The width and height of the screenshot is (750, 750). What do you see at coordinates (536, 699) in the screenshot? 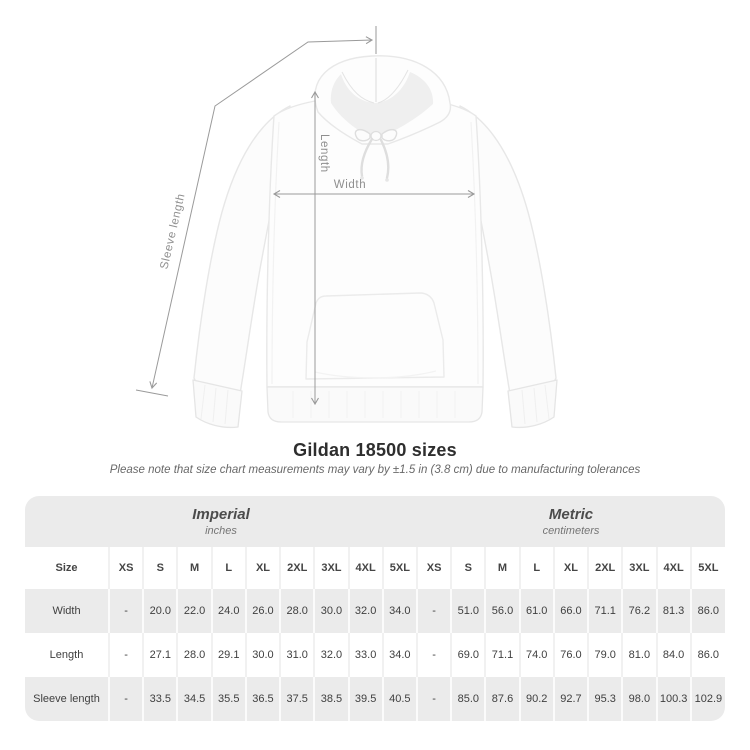
I see `value-cell: 90.2` at bounding box center [536, 699].